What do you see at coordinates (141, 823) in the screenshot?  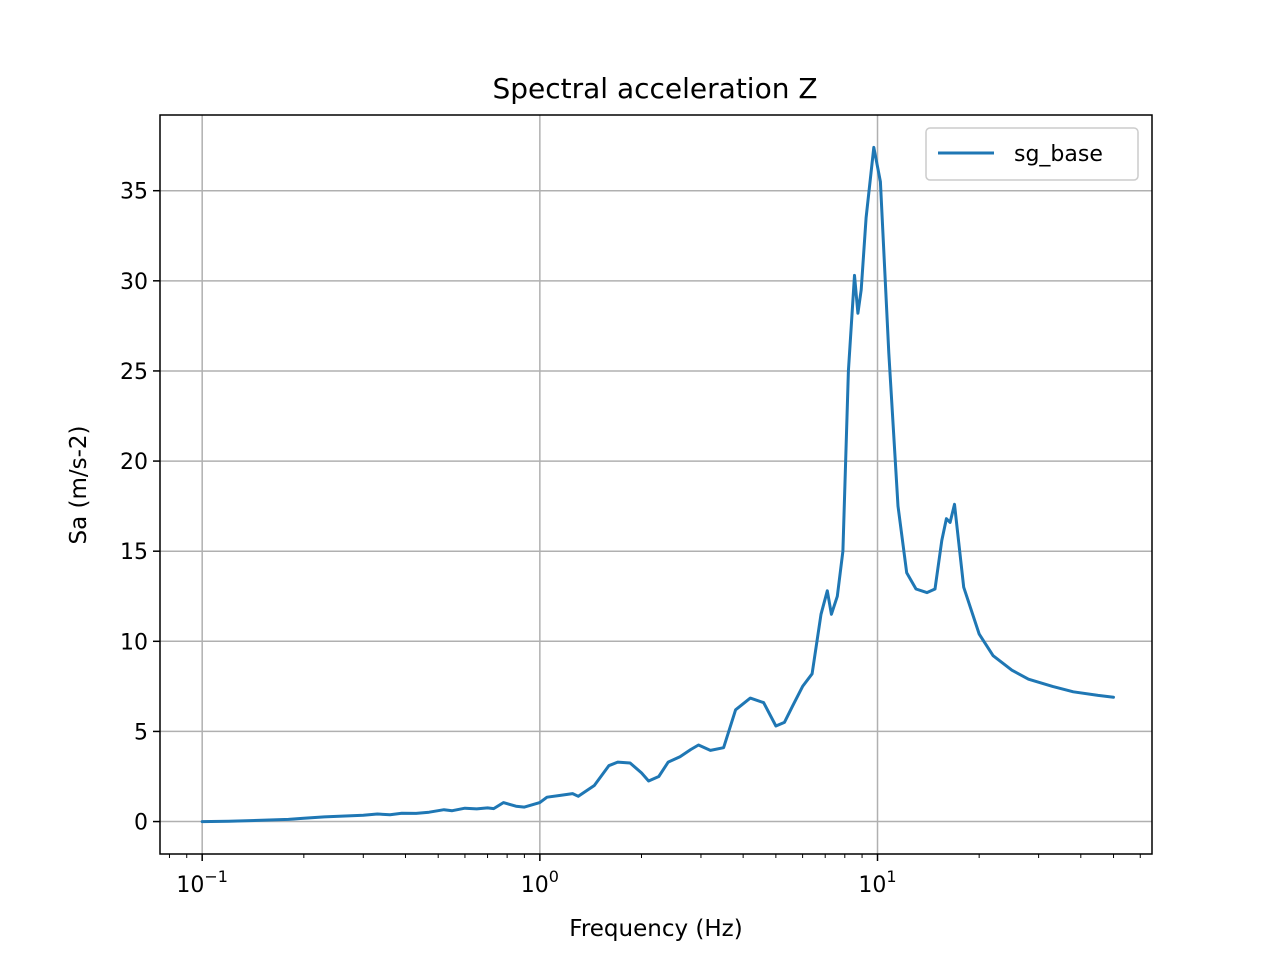 I see `y-tick-label: 0` at bounding box center [141, 823].